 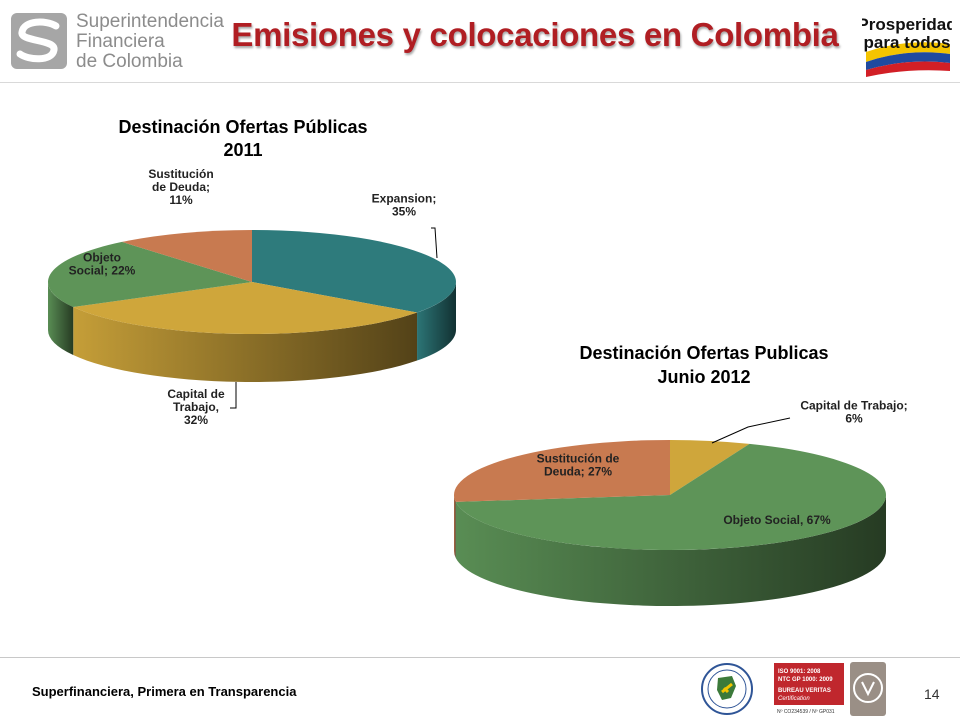 I want to click on data-label-expansion: Expansion; 35%, so click(x=404, y=205).